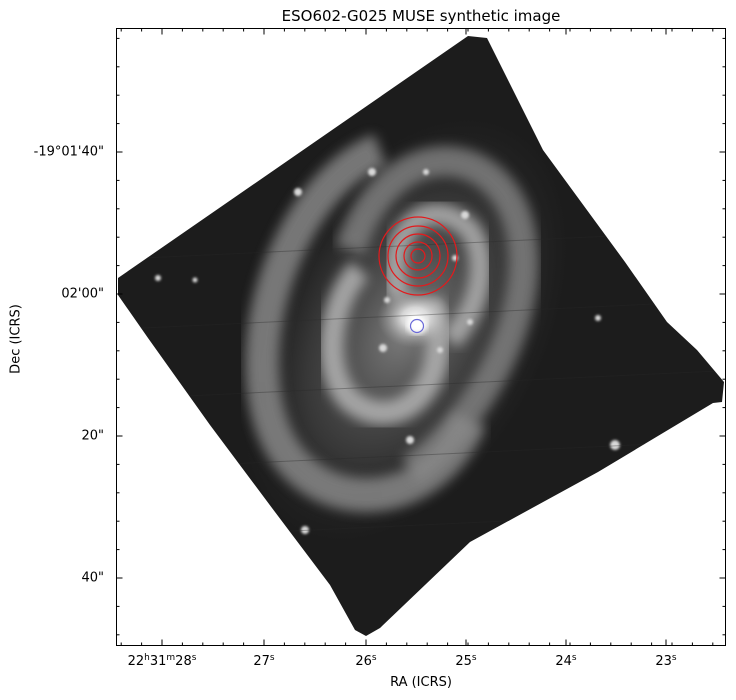 The image size is (736, 700). I want to click on x-tick-label: 26s, so click(366, 661).